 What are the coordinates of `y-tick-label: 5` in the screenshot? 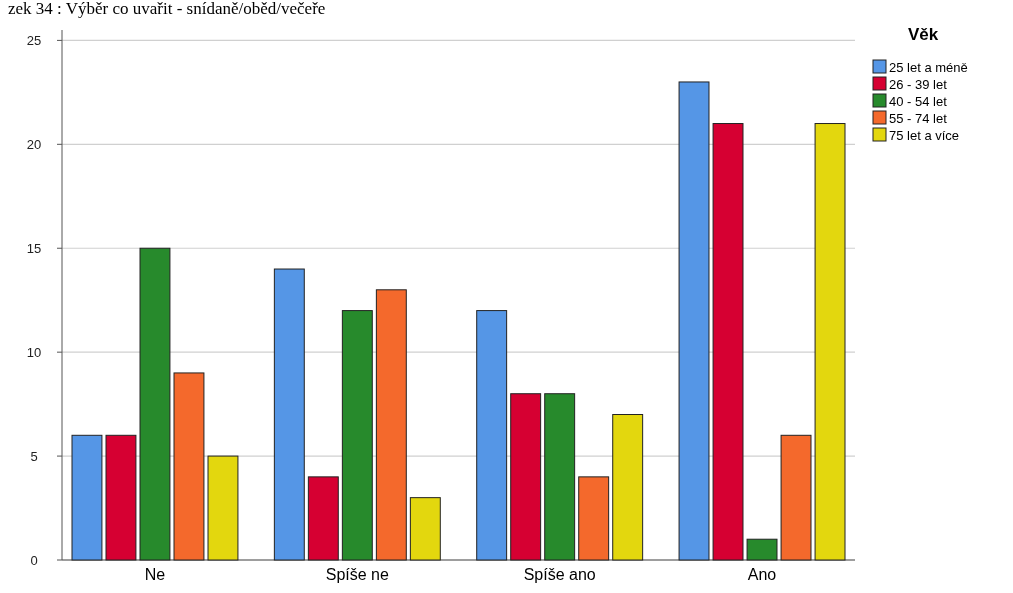 It's located at (34, 456).